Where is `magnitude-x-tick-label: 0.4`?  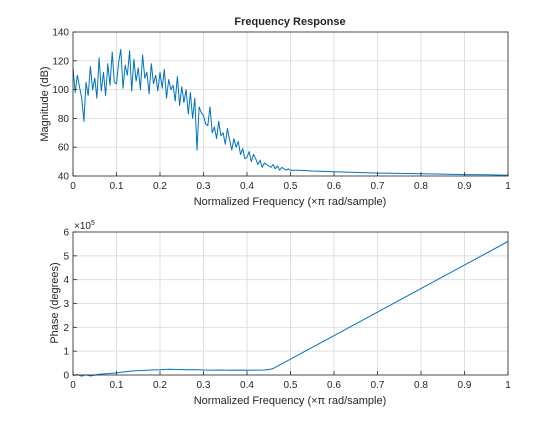 magnitude-x-tick-label: 0.4 is located at coordinates (247, 186).